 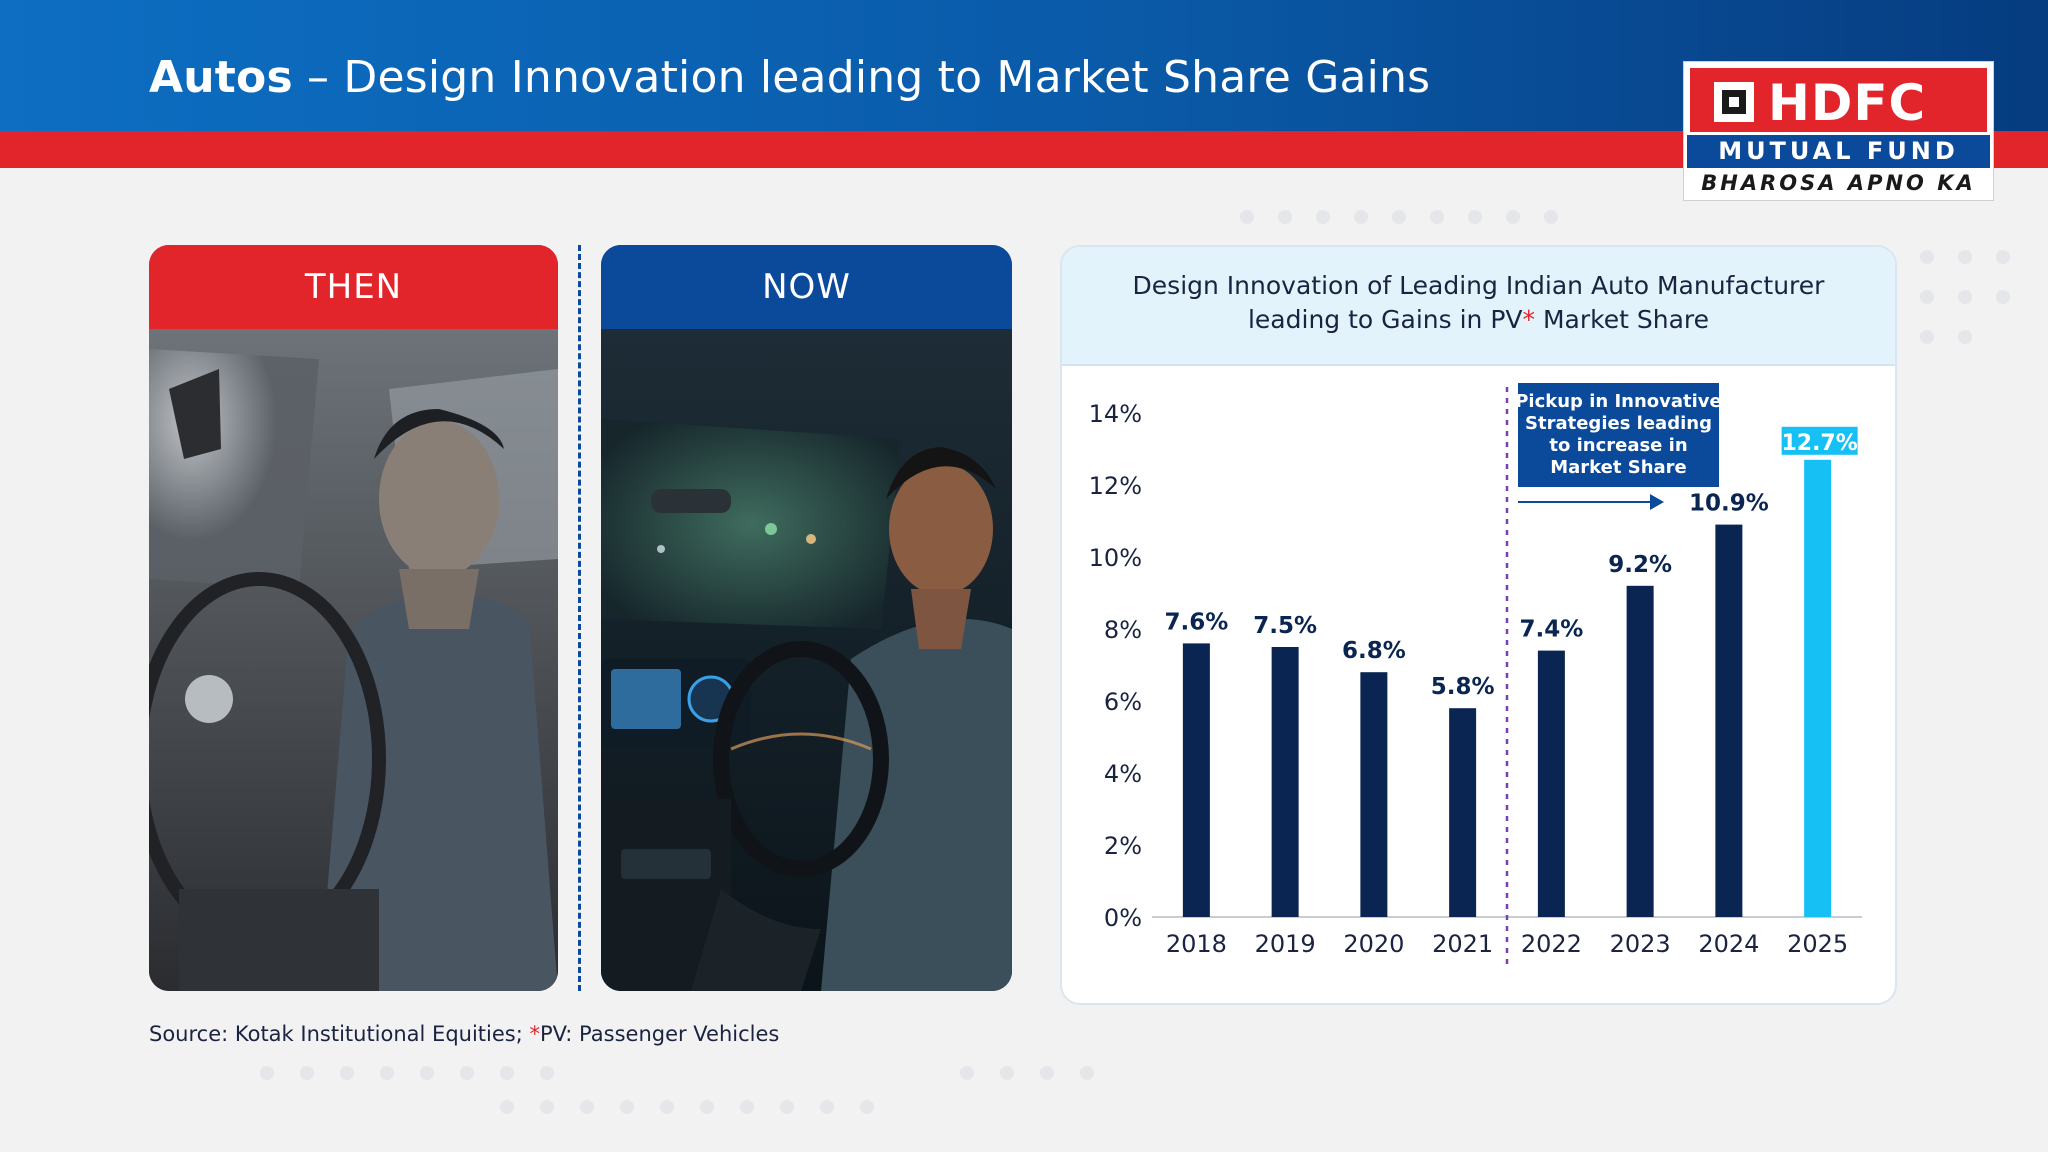 I want to click on chart-title-star: *, so click(x=1529, y=319).